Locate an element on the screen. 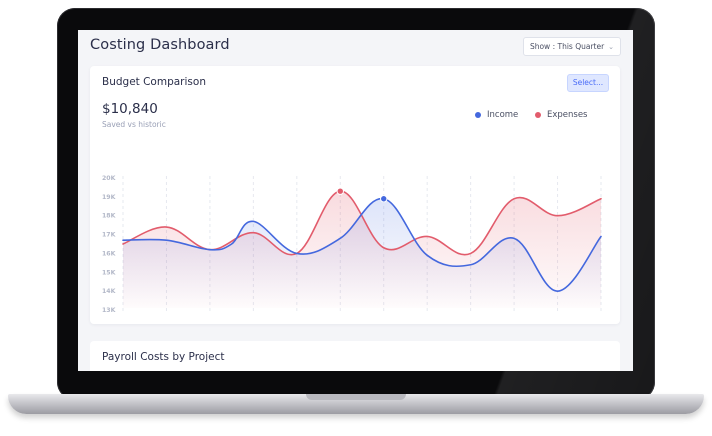 This screenshot has height=436, width=712. legend-item-income: Income is located at coordinates (496, 115).